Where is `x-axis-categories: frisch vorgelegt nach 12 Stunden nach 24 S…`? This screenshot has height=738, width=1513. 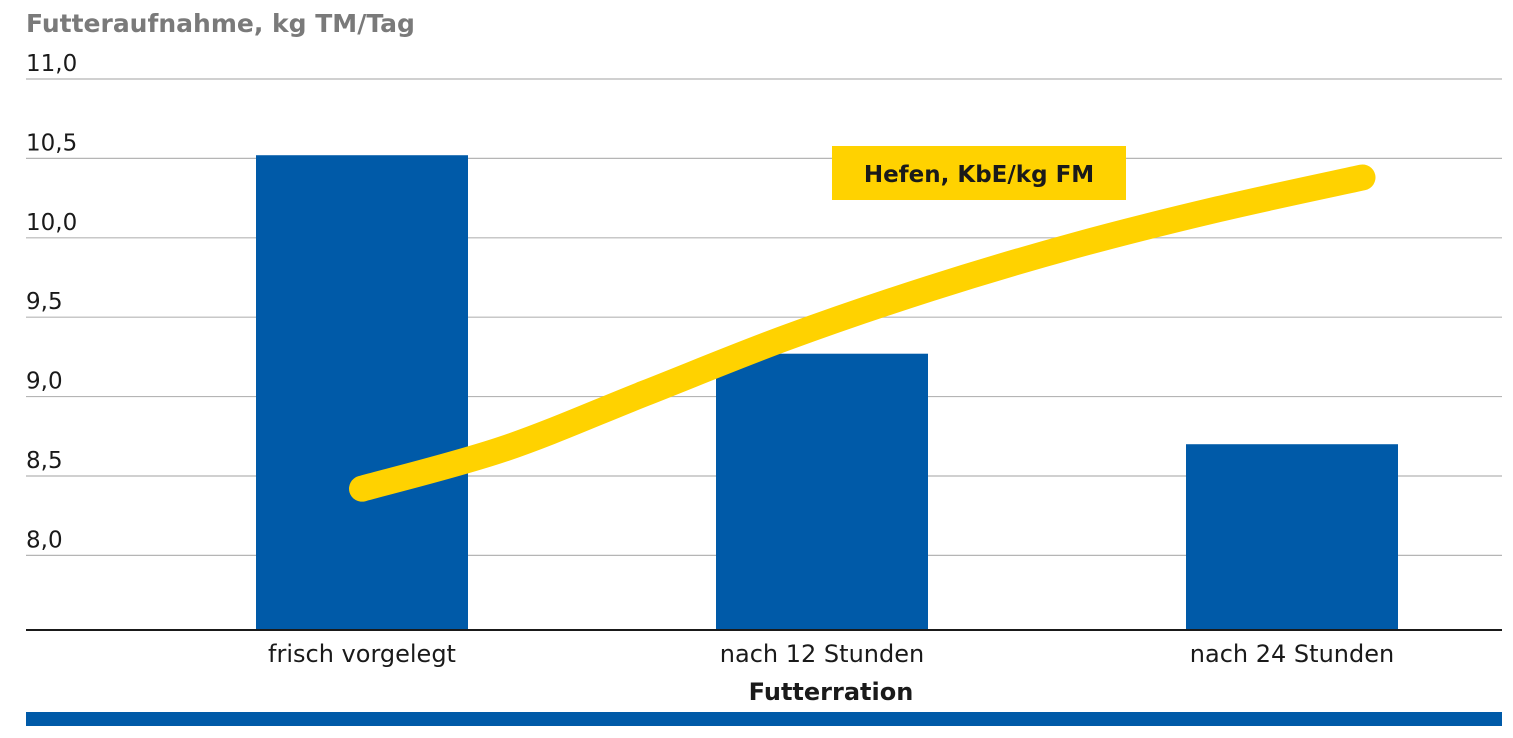 x-axis-categories: frisch vorgelegt nach 12 Stunden nach 24 S… is located at coordinates (831, 654).